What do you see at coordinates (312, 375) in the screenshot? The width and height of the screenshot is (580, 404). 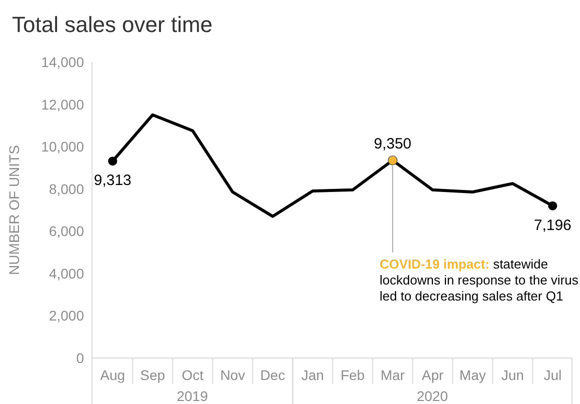 I see `x-tick-label: Jan` at bounding box center [312, 375].